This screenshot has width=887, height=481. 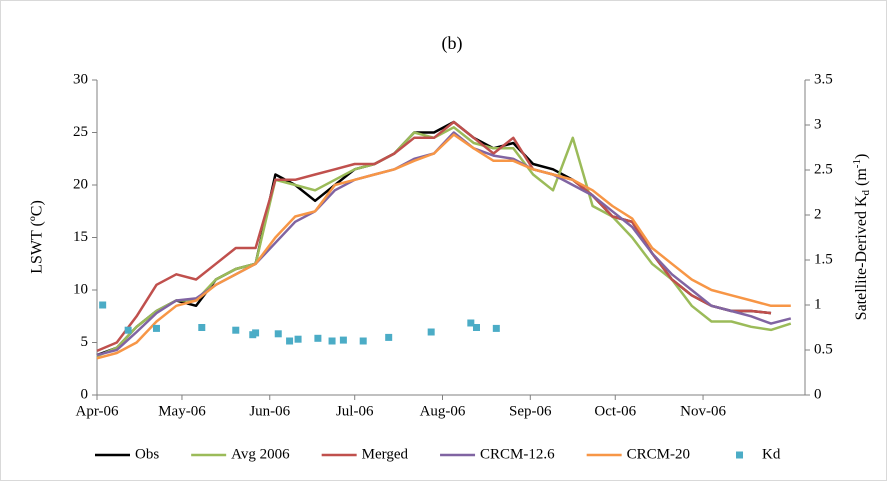 What do you see at coordinates (385, 454) in the screenshot?
I see `legend-label: Merged` at bounding box center [385, 454].